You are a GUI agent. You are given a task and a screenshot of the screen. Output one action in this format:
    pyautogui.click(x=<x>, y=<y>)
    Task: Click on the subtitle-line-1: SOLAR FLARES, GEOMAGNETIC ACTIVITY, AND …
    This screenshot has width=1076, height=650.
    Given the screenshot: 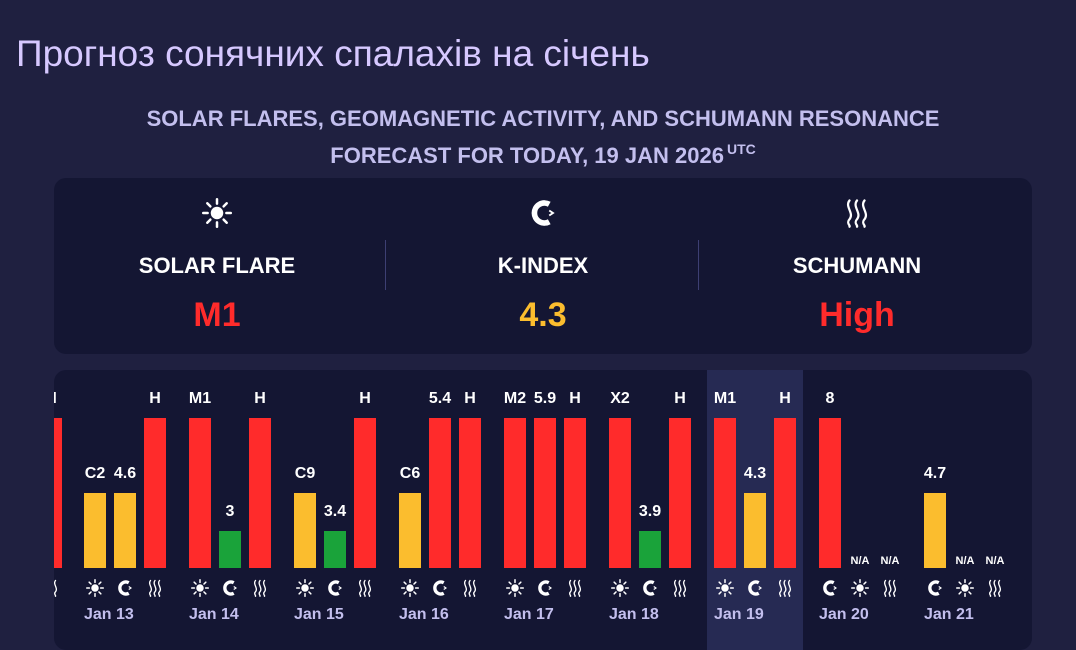 What is the action you would take?
    pyautogui.click(x=543, y=118)
    